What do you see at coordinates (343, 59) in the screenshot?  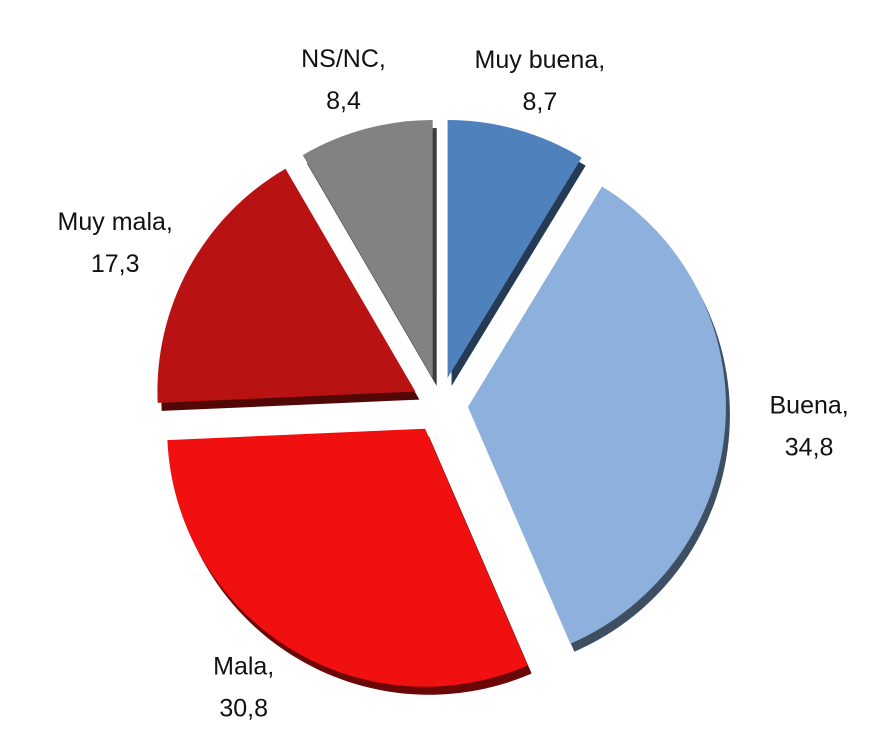 I see `slice-label: NS/NC,` at bounding box center [343, 59].